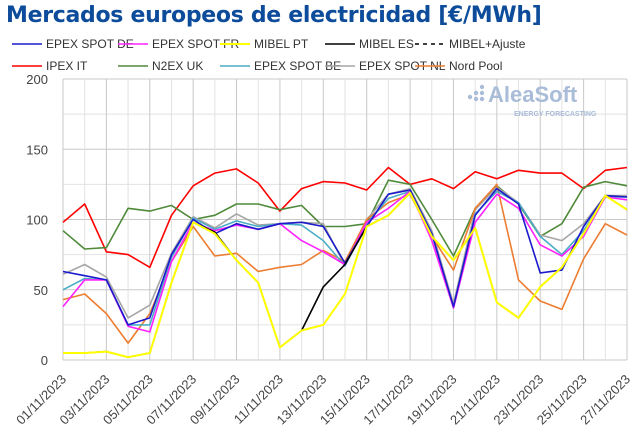 The width and height of the screenshot is (640, 446). Describe the element at coordinates (281, 44) in the screenshot. I see `legend-label: MIBEL PT` at that location.